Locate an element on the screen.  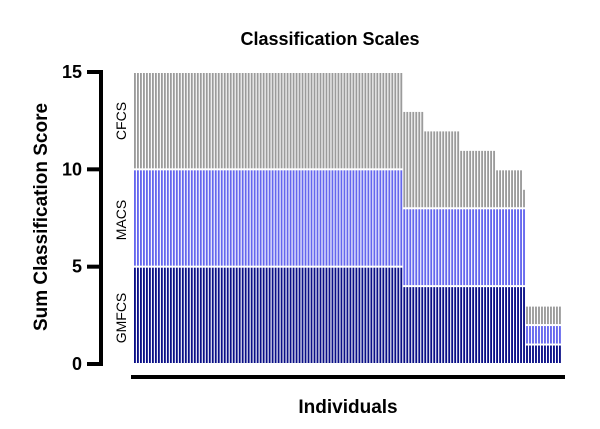
y-axis-line is located at coordinates (101, 218).